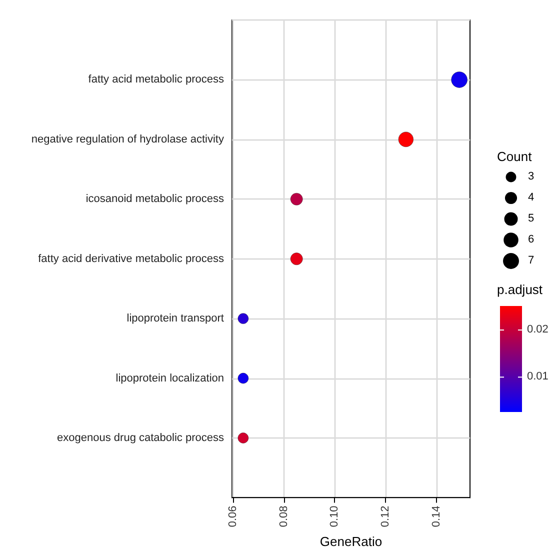 This screenshot has width=556, height=553. Describe the element at coordinates (531, 218) in the screenshot. I see `legend-label: 5` at that location.